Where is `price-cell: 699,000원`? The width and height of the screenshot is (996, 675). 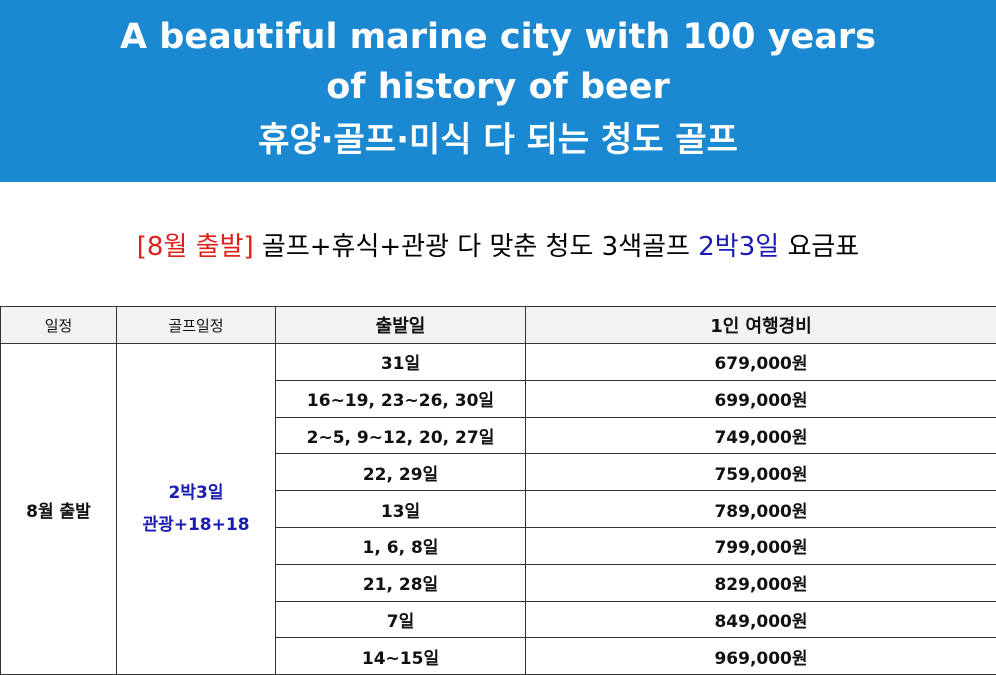
price-cell: 699,000원 is located at coordinates (760, 398).